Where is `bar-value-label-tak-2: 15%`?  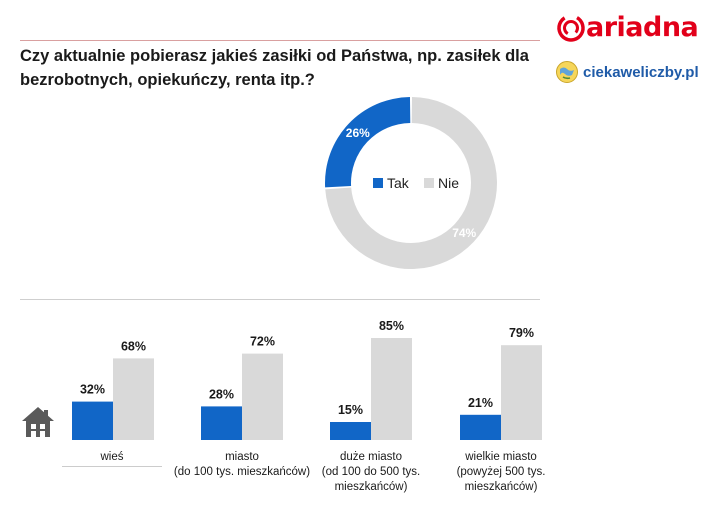
bar-value-label-tak-2: 15% is located at coordinates (350, 410).